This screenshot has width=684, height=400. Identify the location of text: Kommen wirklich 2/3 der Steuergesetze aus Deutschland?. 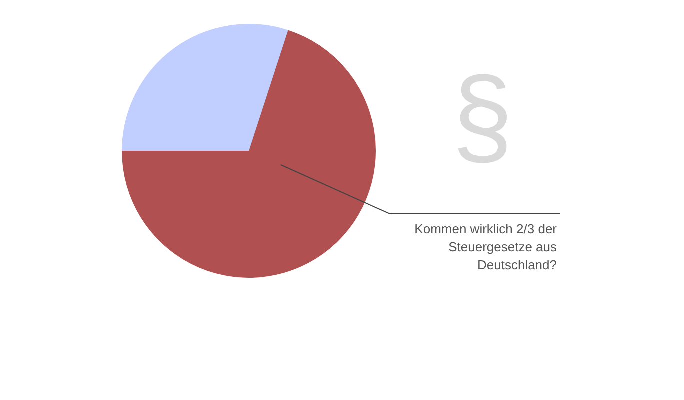
(486, 247).